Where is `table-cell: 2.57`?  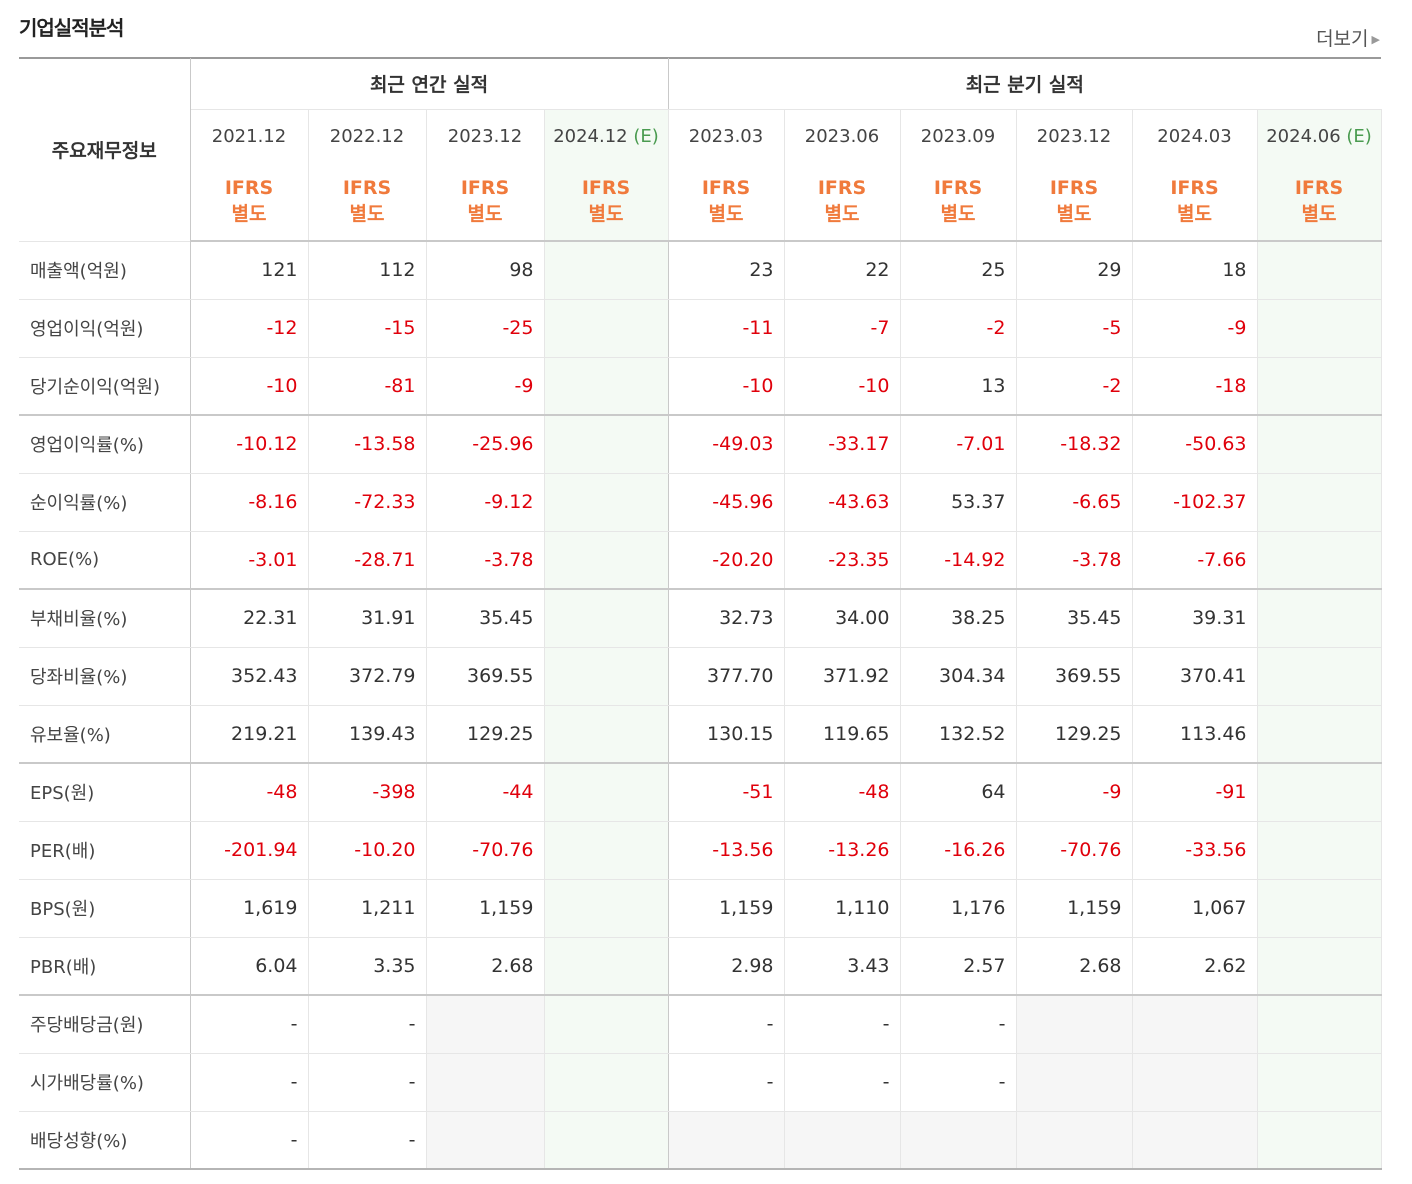
table-cell: 2.57 is located at coordinates (958, 966).